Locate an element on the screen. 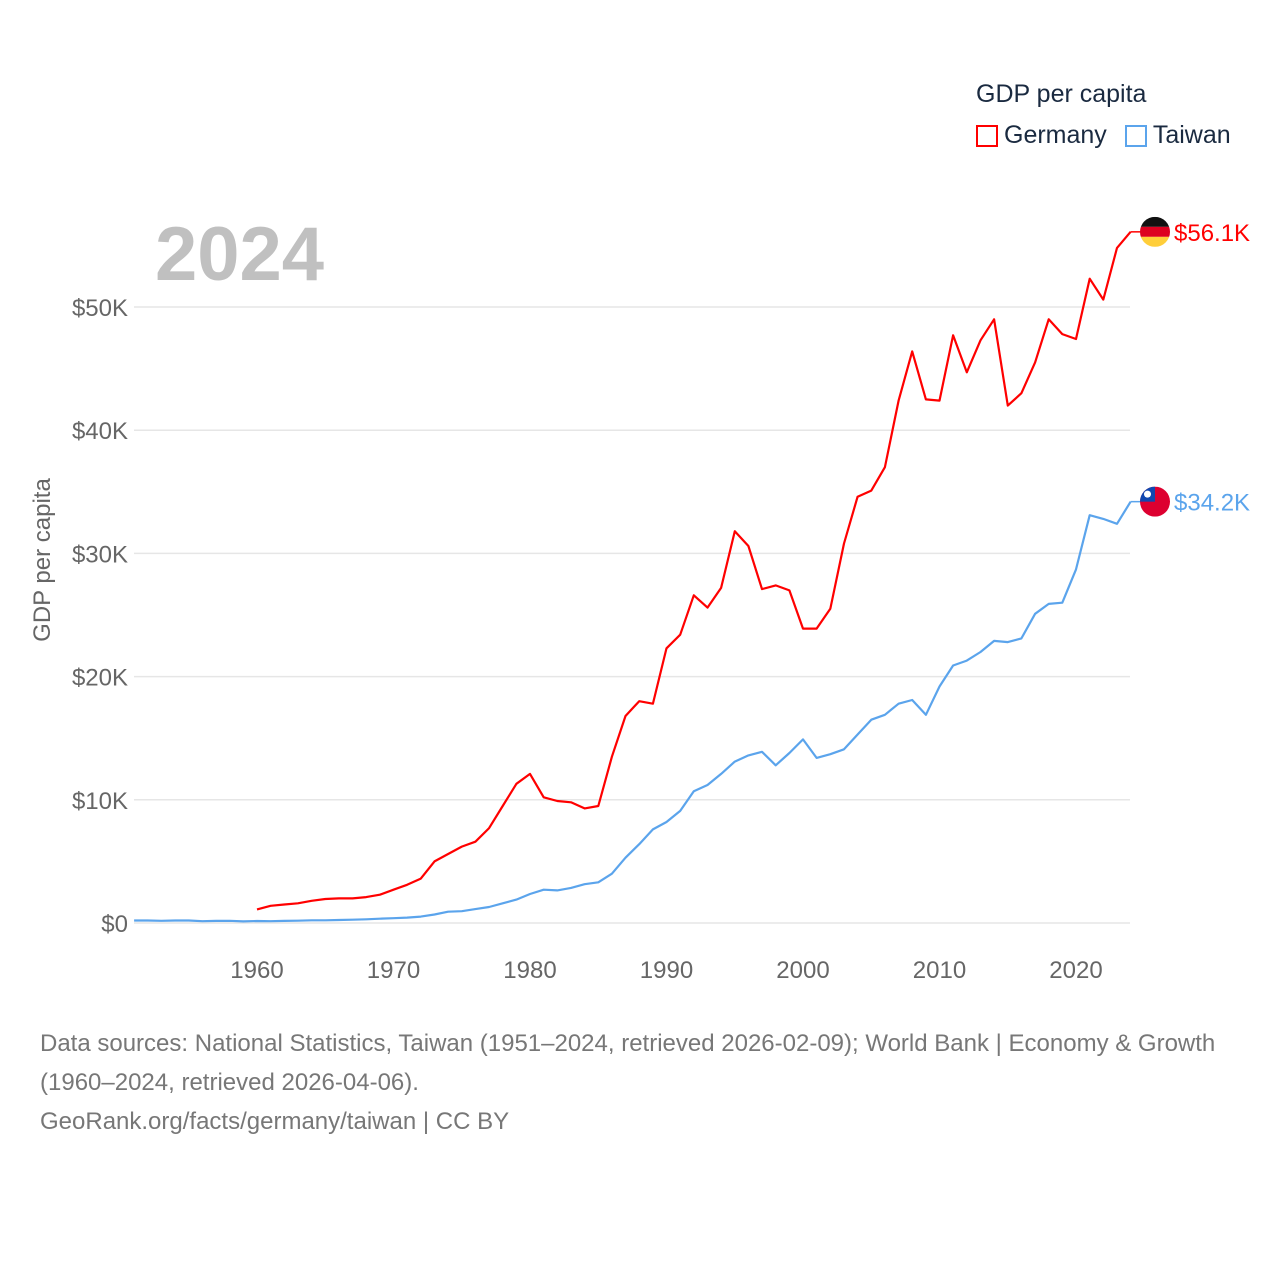 The image size is (1280, 1280). credit-link: GeoRank.org/facts/germany/taiwan | CC BY is located at coordinates (275, 1121).